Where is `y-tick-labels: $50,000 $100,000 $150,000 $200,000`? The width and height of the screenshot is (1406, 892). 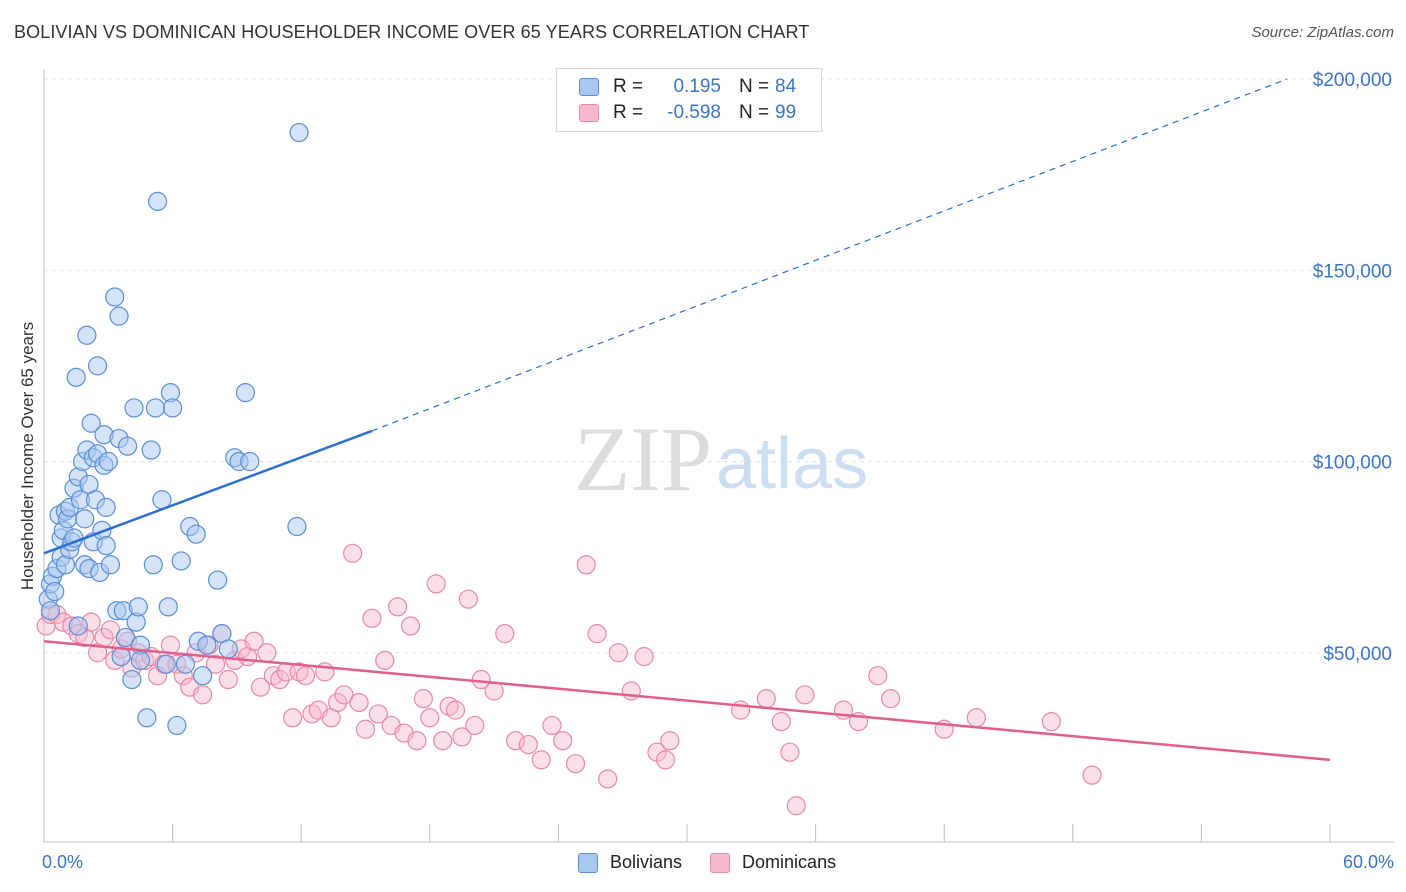
y-tick-labels: $50,000 $100,000 $150,000 $200,000 is located at coordinates (1352, 367).